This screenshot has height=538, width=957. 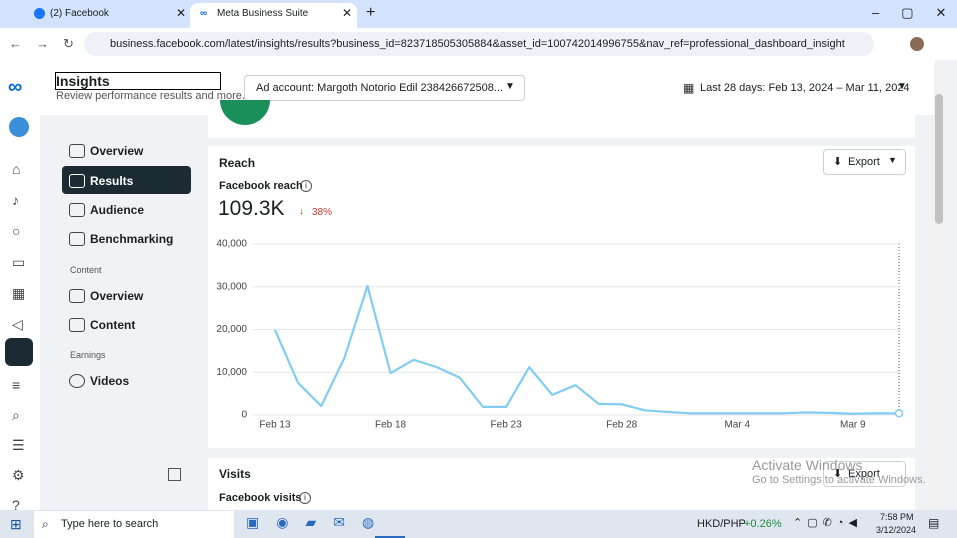 I want to click on nav-item-active: Results, so click(x=112, y=181).